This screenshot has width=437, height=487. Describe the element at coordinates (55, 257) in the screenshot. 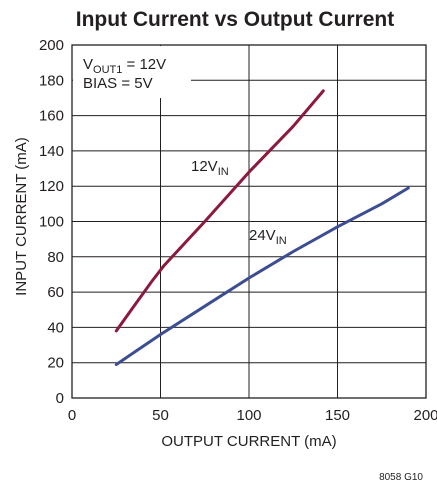

I see `y-tick-80: 80` at that location.